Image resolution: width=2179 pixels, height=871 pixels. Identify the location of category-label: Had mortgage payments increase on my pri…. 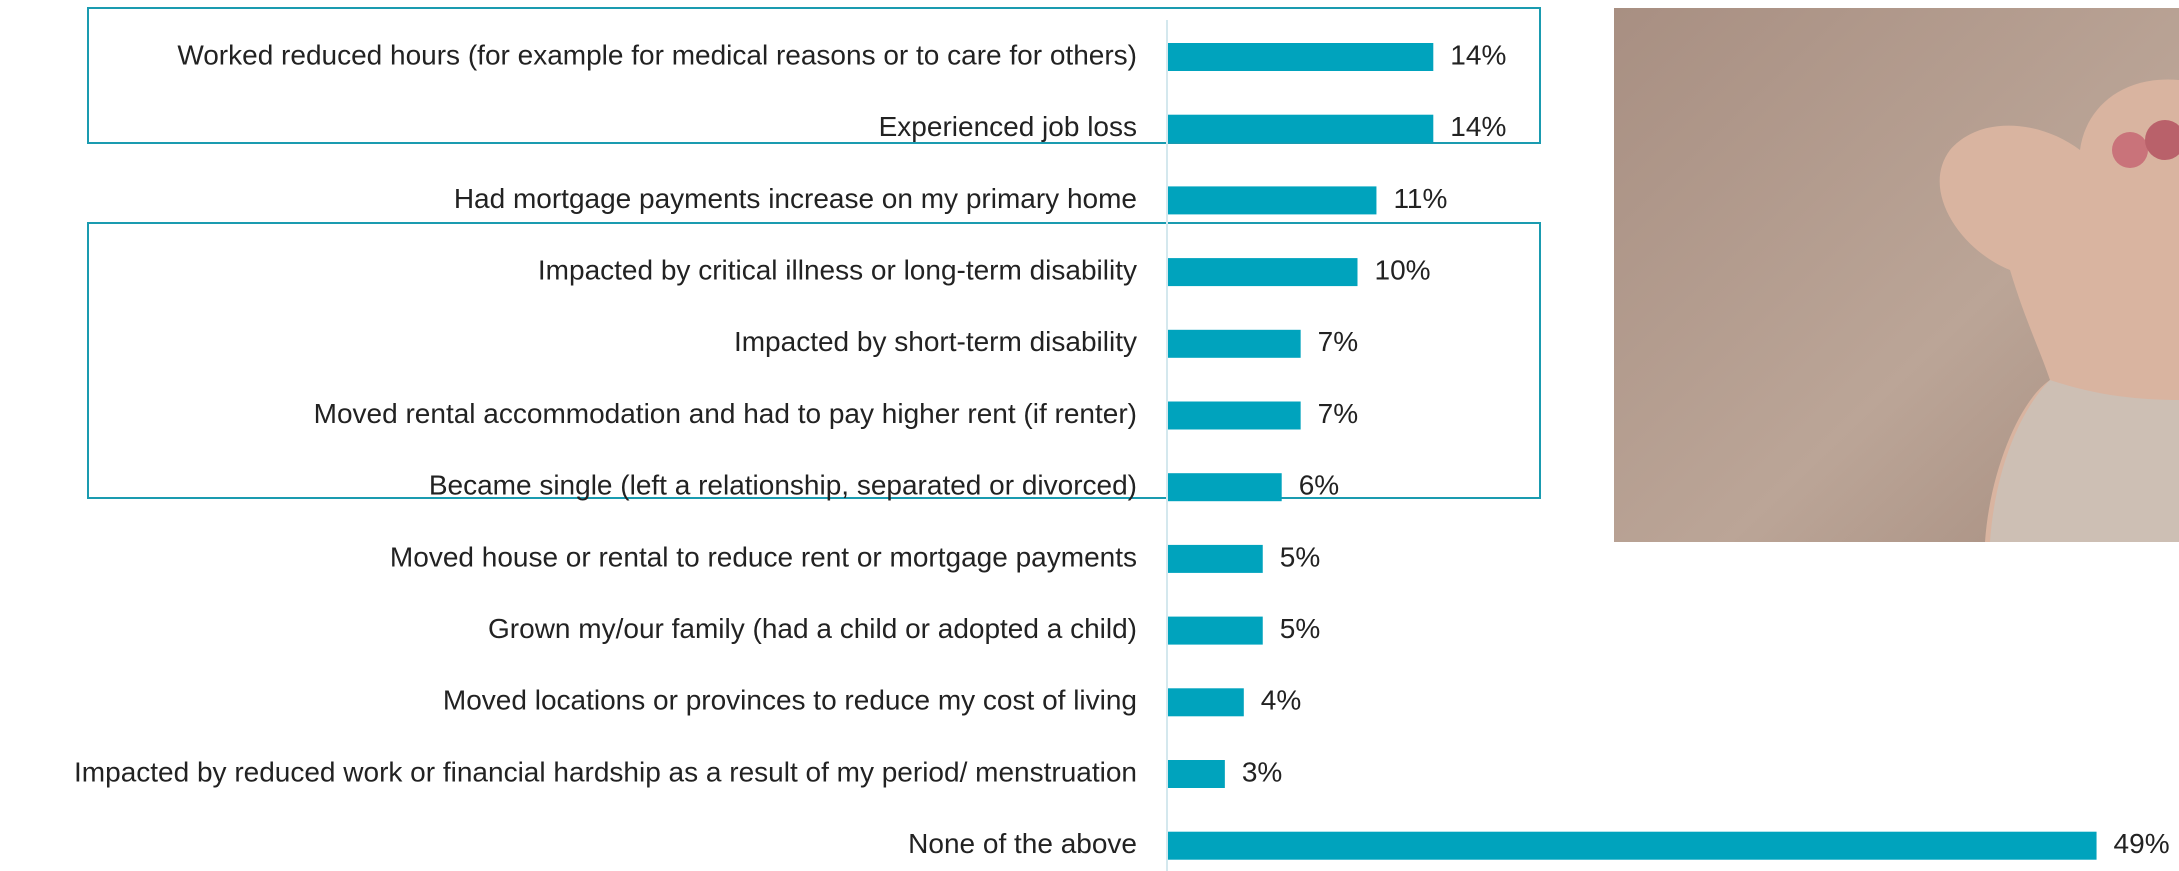
(795, 198).